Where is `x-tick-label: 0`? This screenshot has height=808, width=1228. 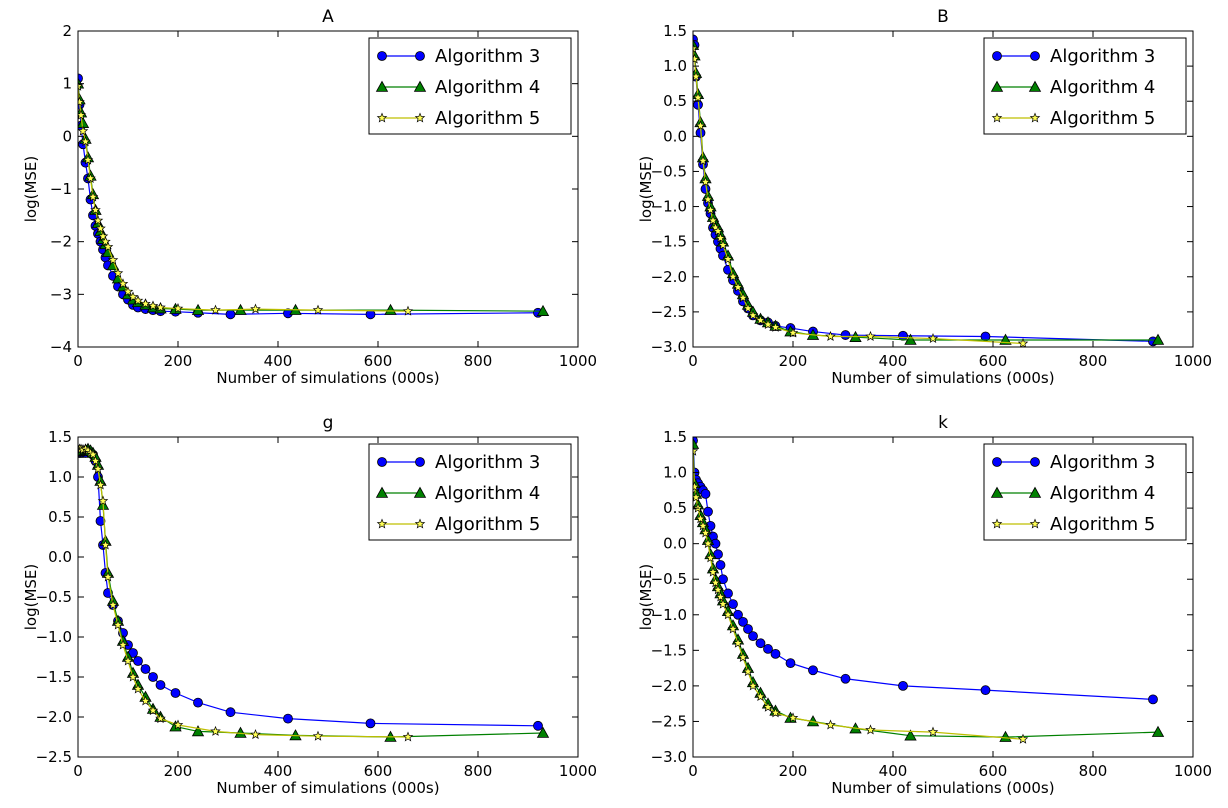 x-tick-label: 0 is located at coordinates (693, 361).